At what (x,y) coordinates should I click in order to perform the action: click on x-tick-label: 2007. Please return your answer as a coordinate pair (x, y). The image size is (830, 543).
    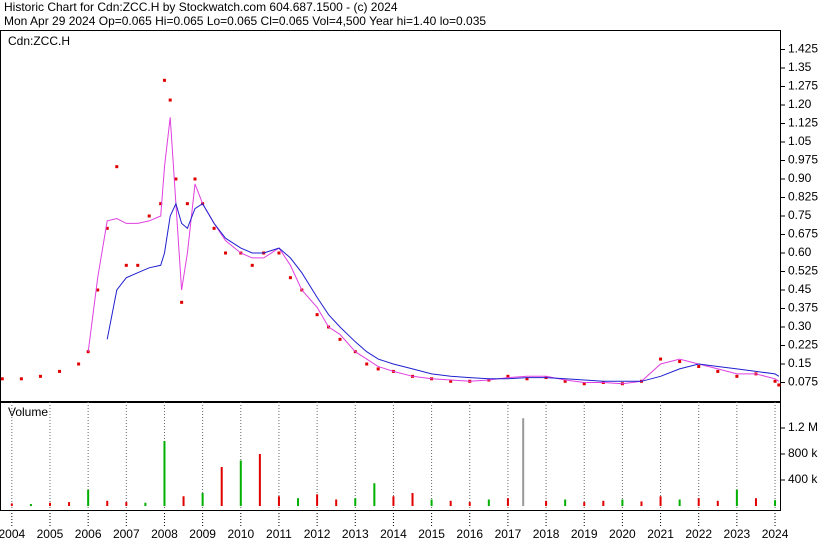
    Looking at the image, I should click on (126, 534).